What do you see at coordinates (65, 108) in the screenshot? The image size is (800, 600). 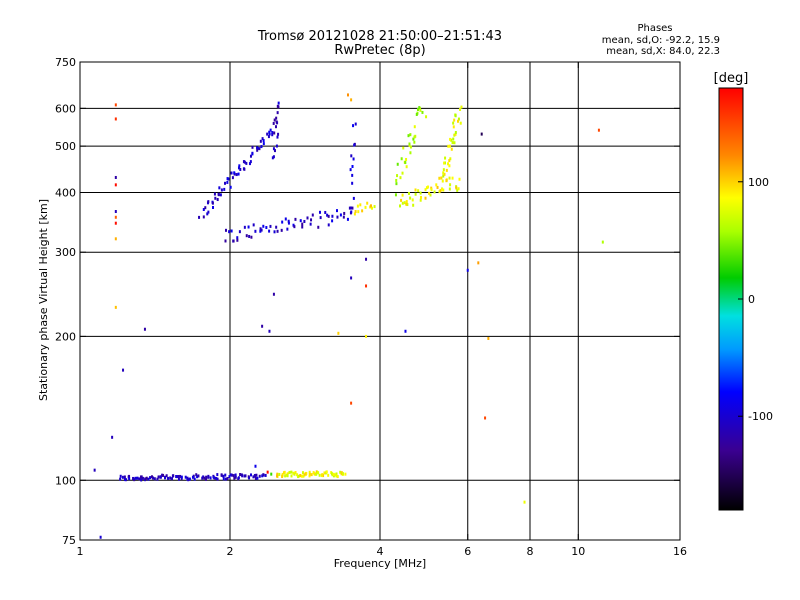 I see `y-tick-label: 600` at bounding box center [65, 108].